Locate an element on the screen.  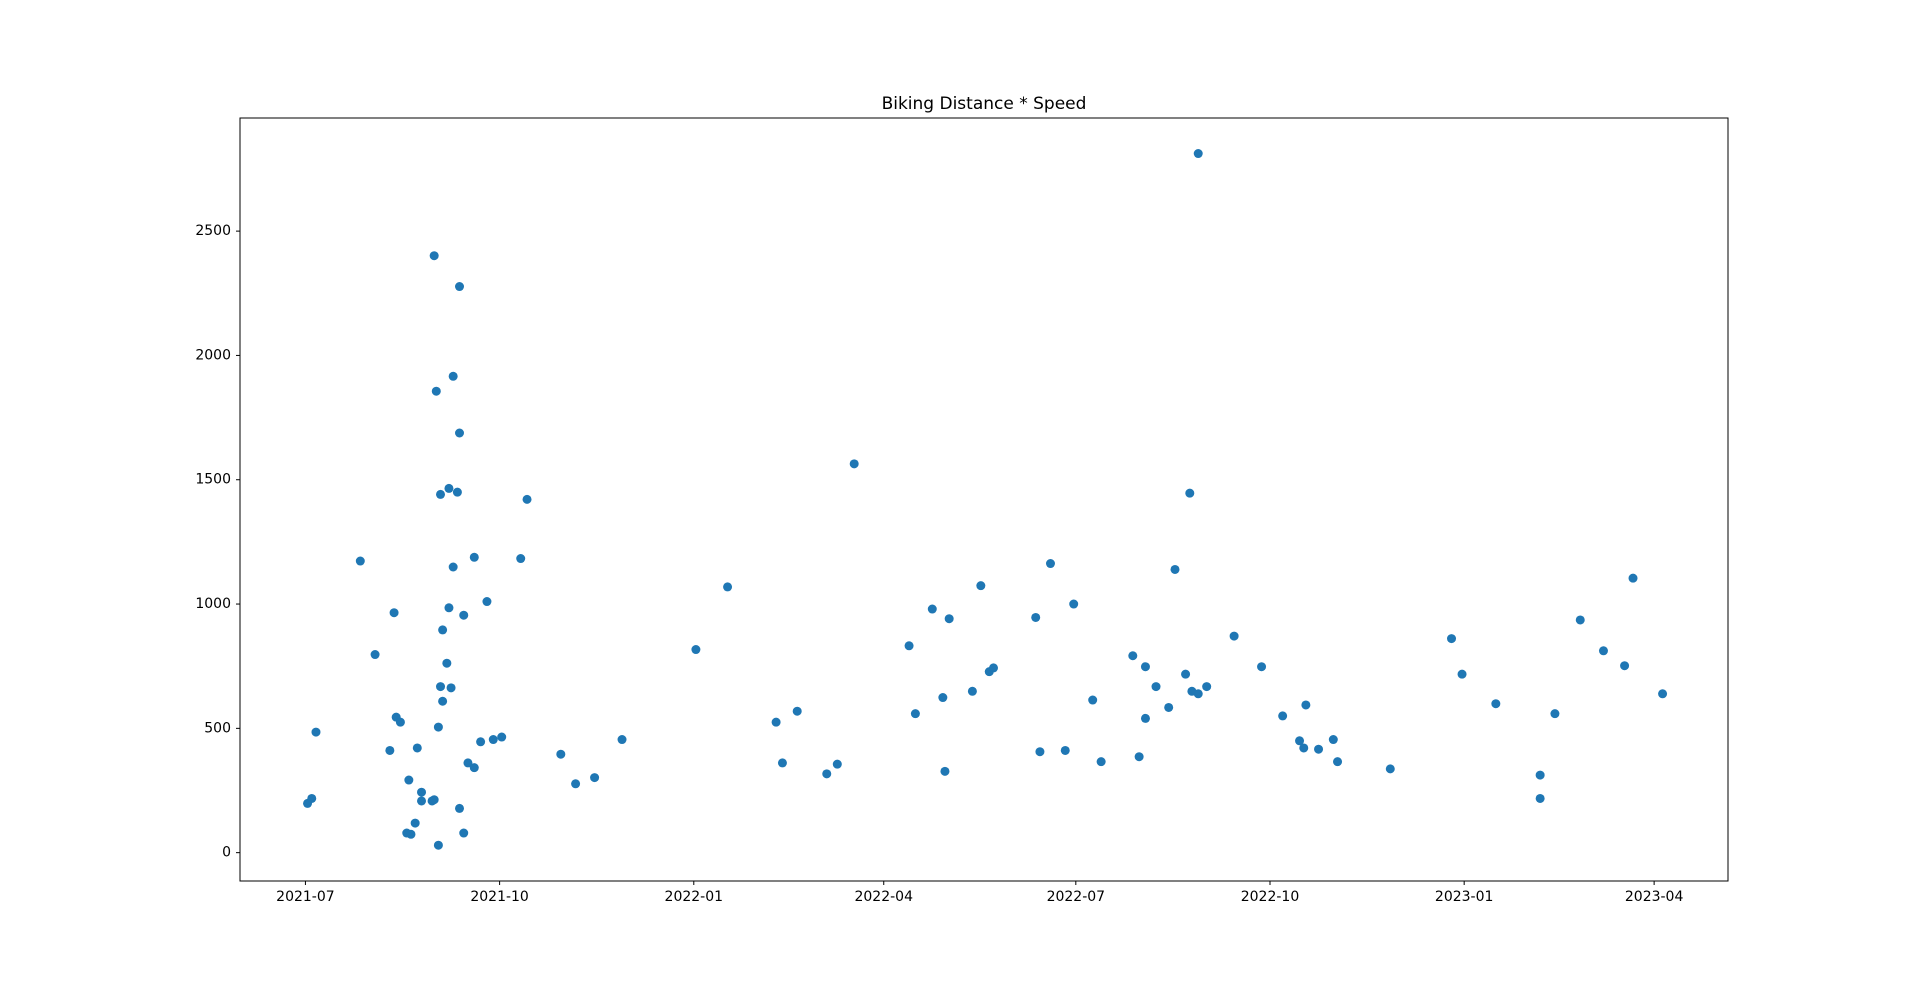
y-tick-label: 1500 is located at coordinates (213, 480).